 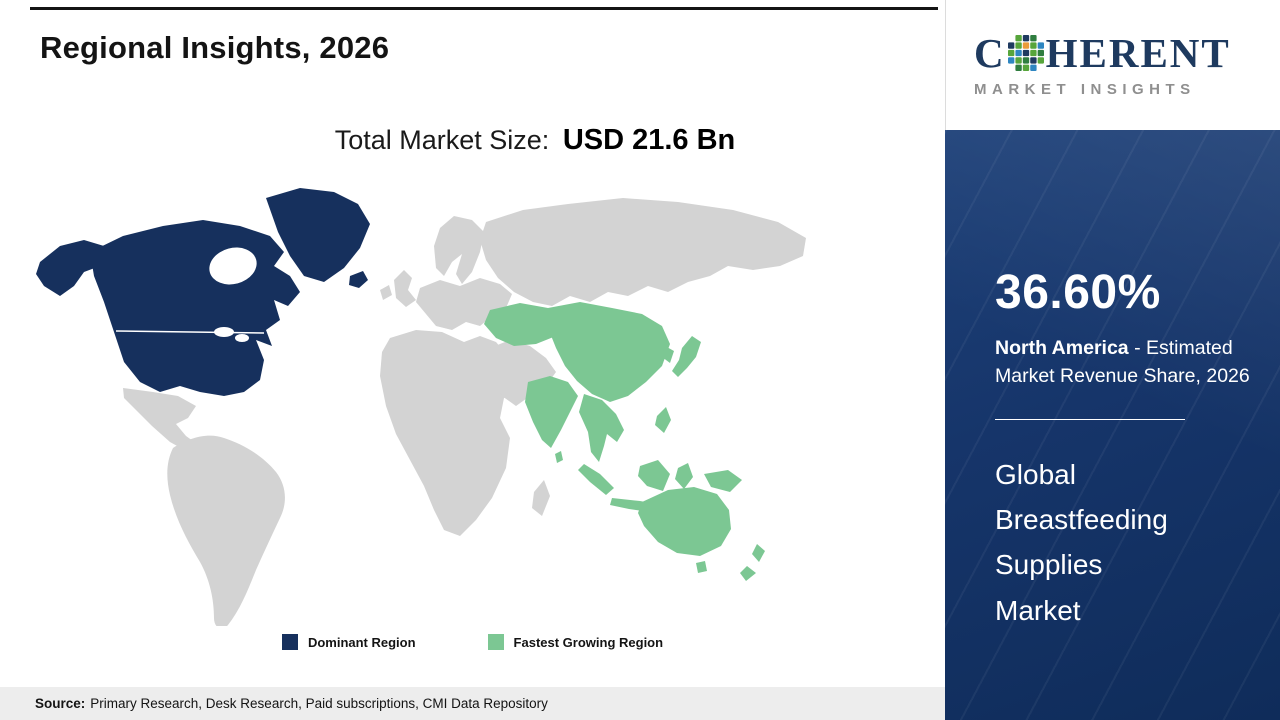 I want to click on map-region-greenland, so click(x=318, y=235).